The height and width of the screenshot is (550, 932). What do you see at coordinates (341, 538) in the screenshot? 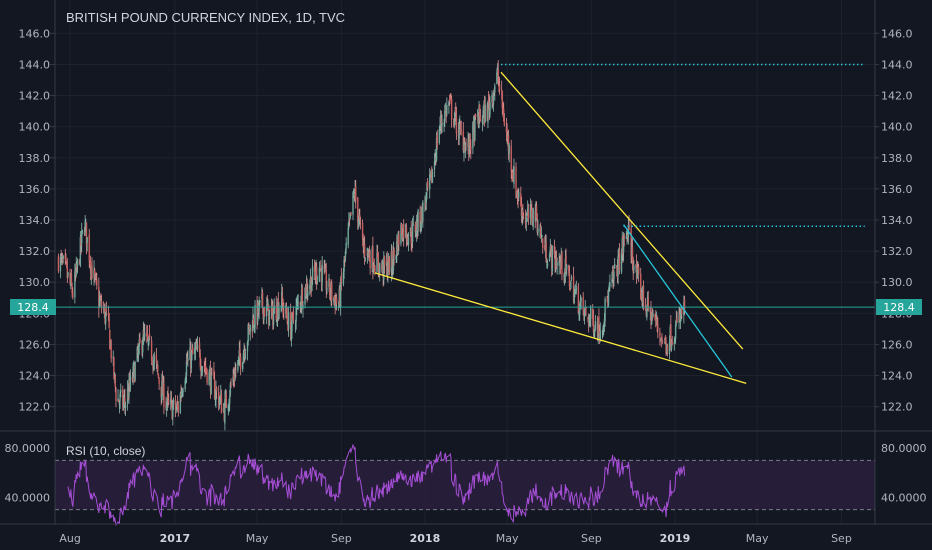
I see `x-tick-label: Sep` at bounding box center [341, 538].